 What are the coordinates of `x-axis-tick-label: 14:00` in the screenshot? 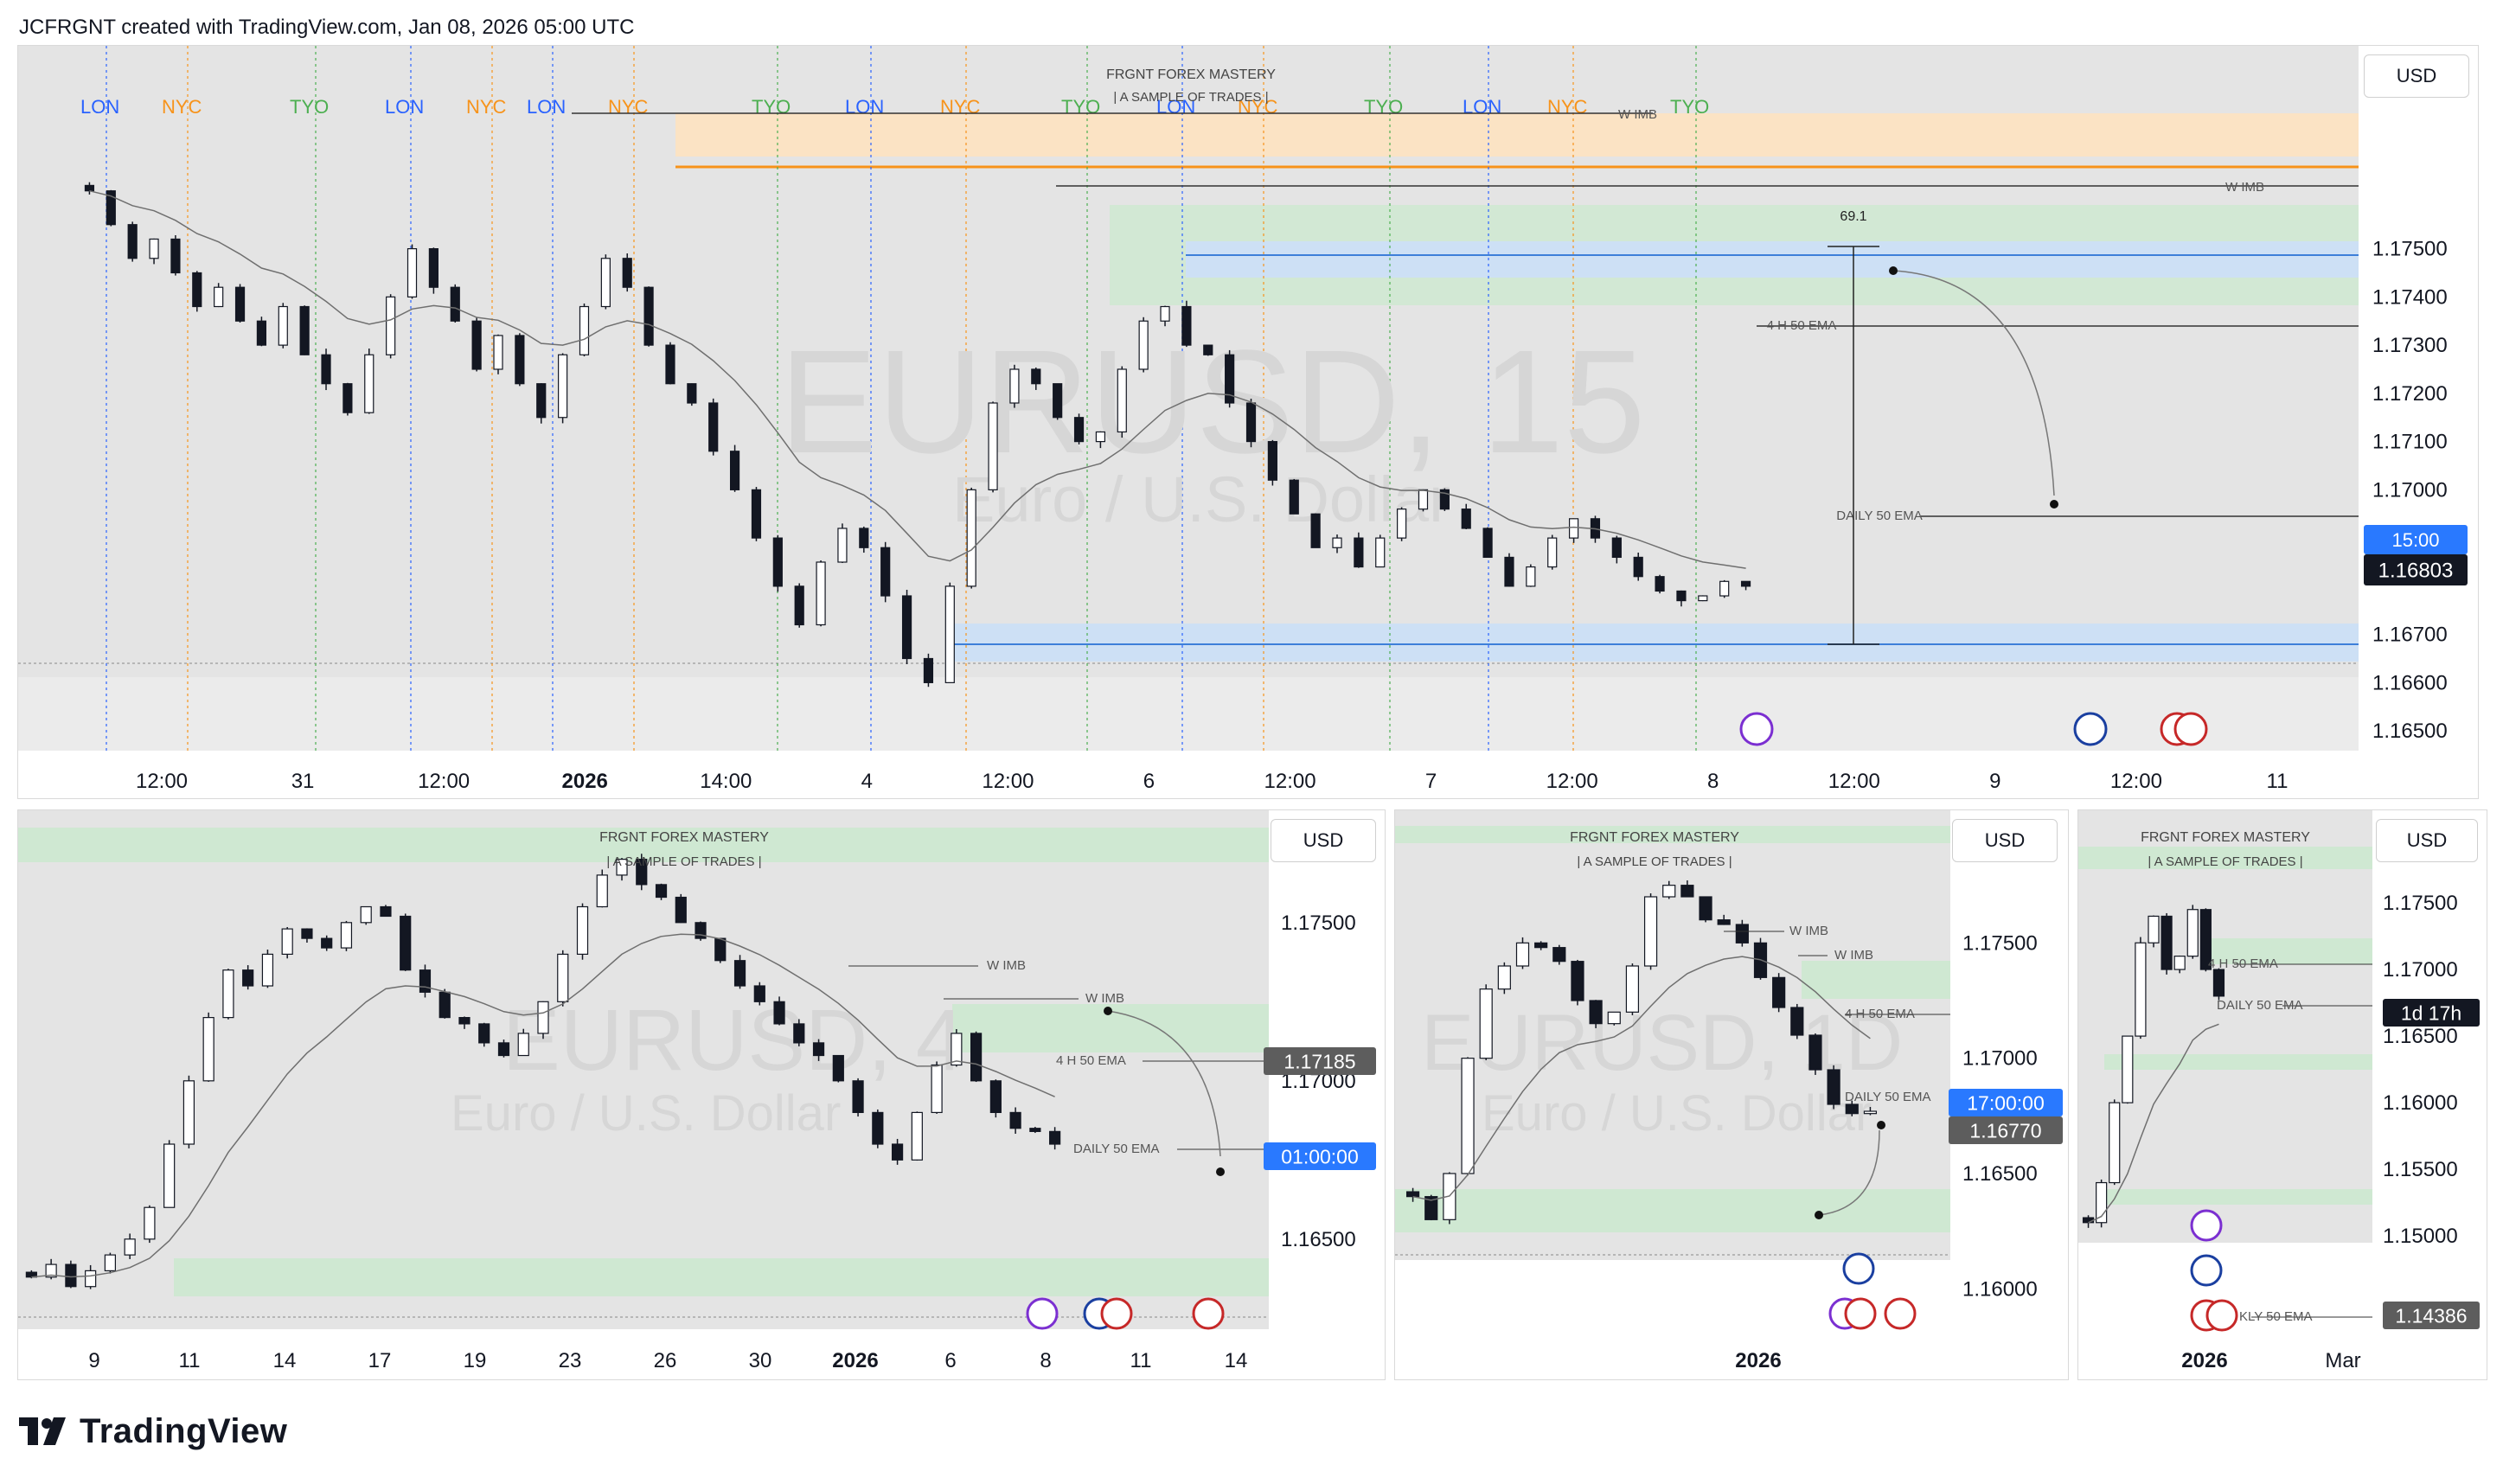 It's located at (726, 782).